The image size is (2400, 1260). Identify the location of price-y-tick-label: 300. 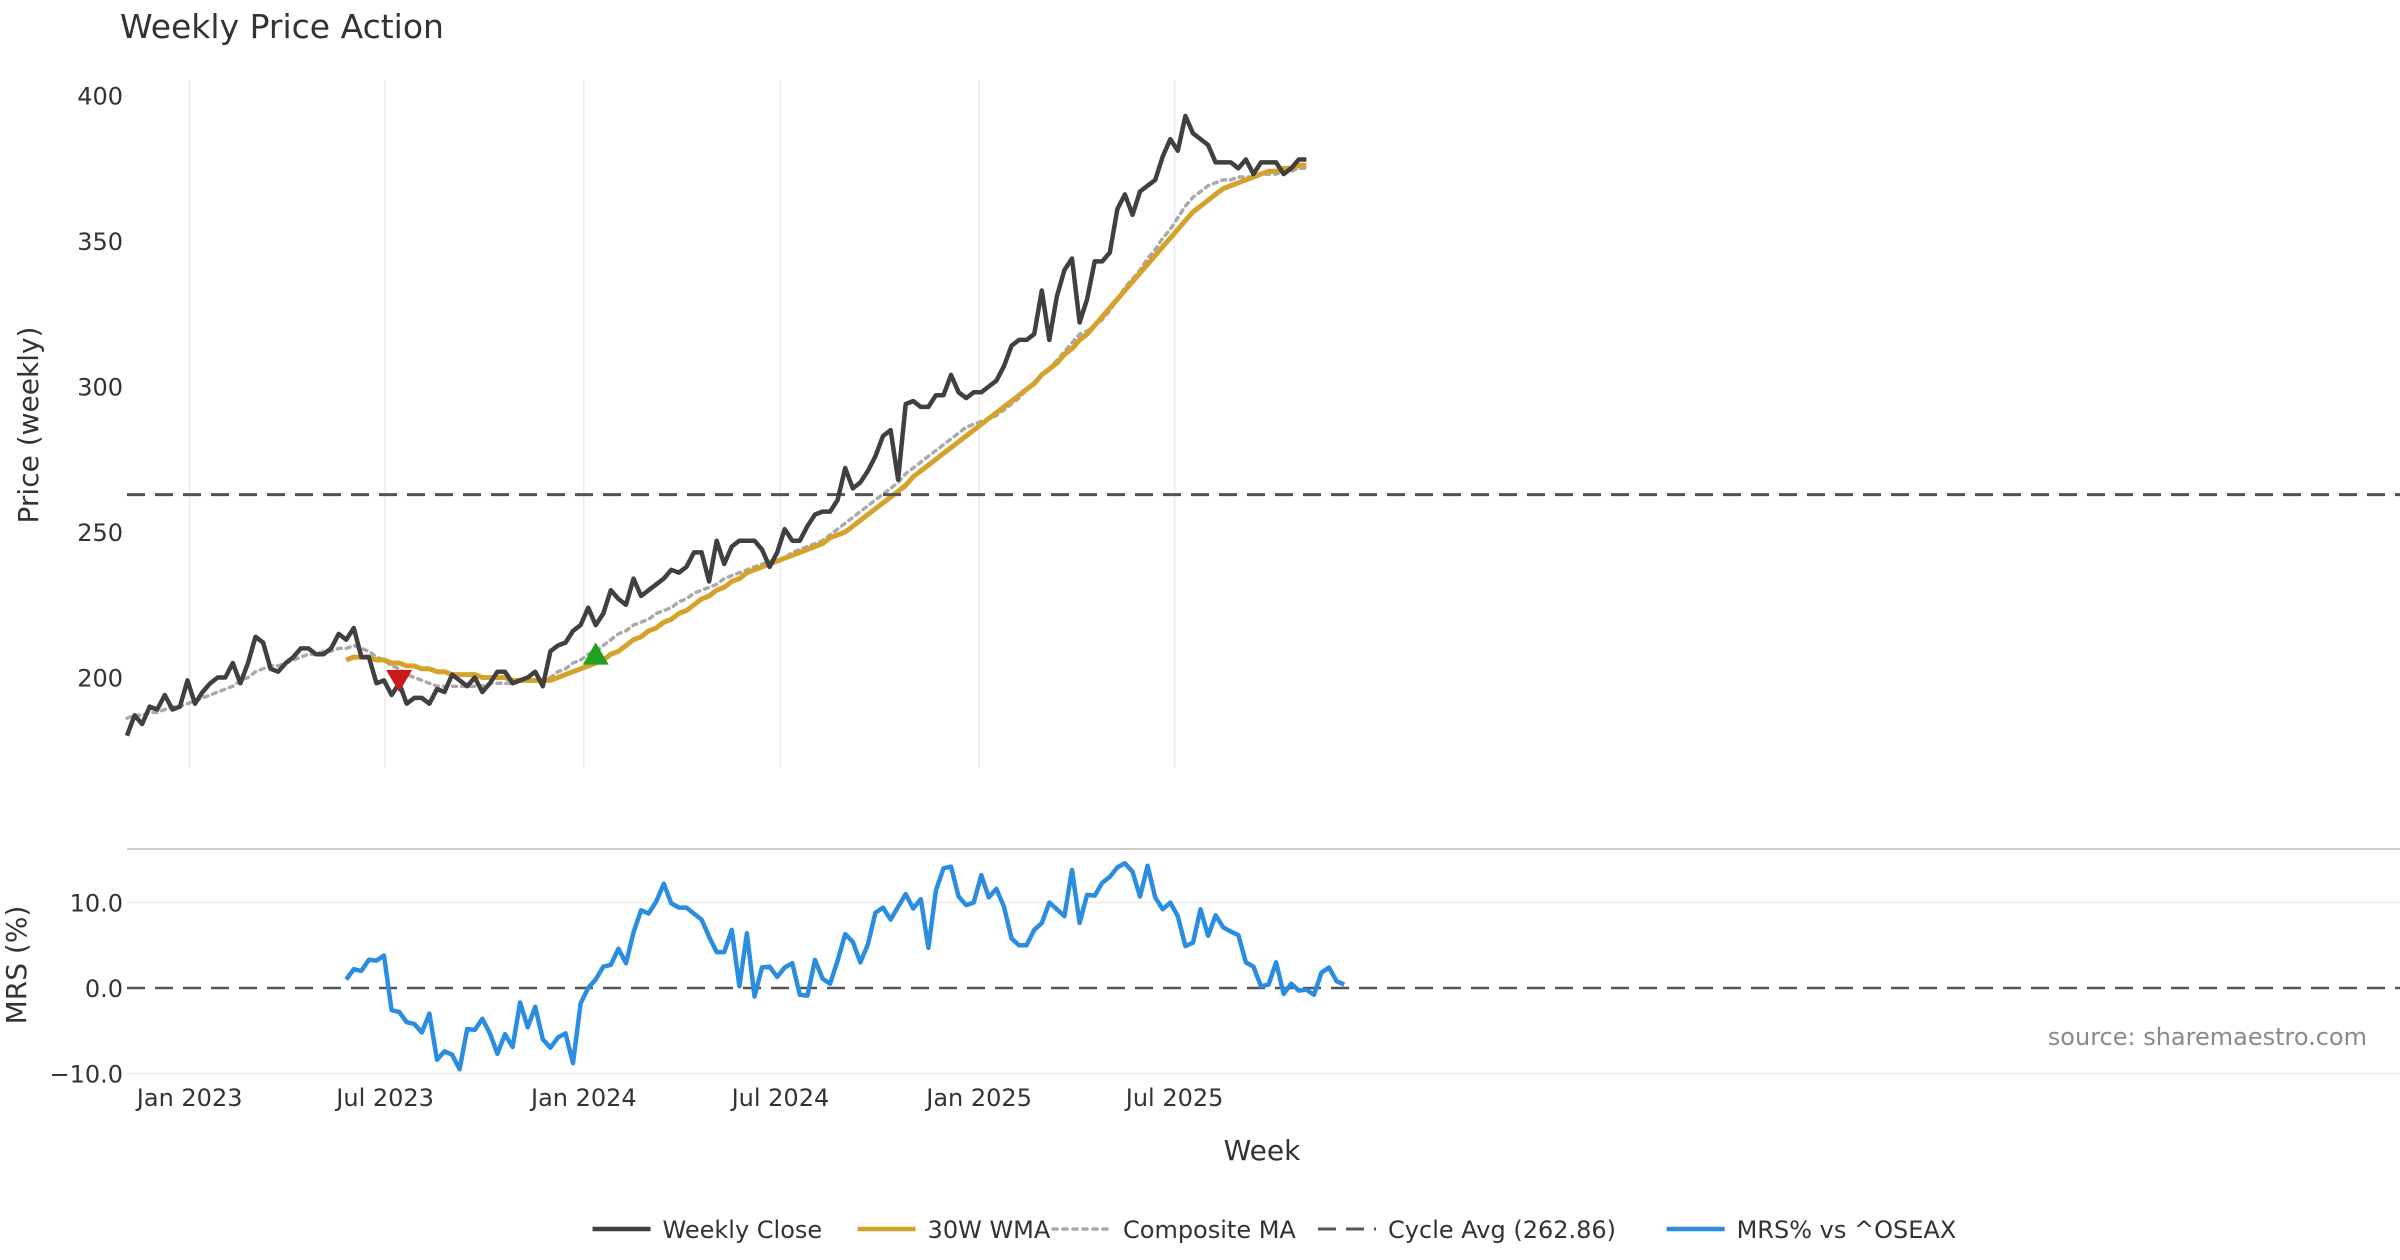
(100, 388).